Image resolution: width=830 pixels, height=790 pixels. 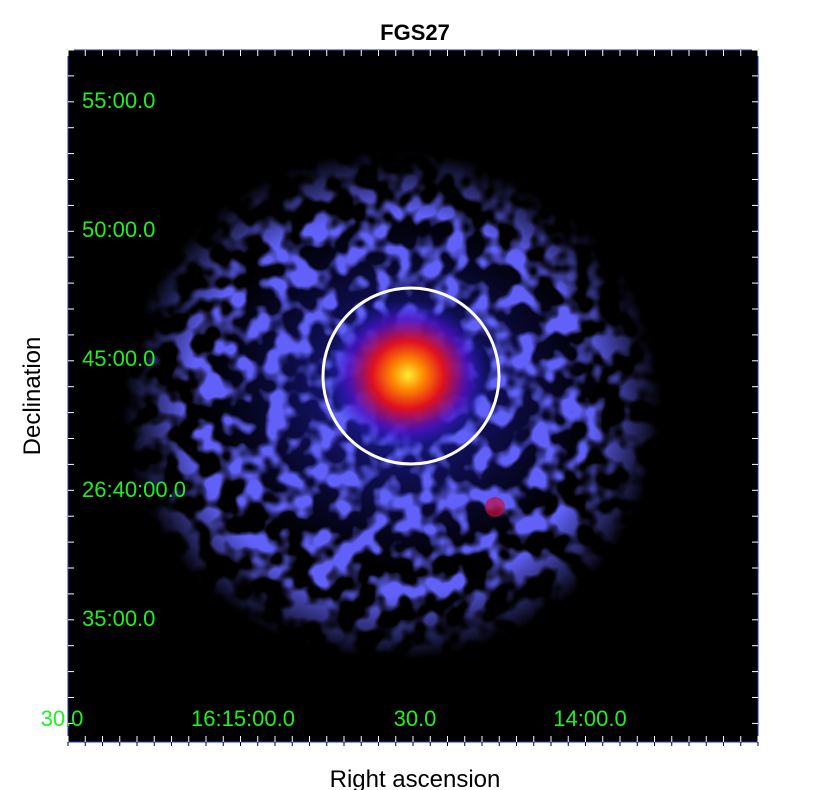 I want to click on aperture-circle, so click(x=411, y=376).